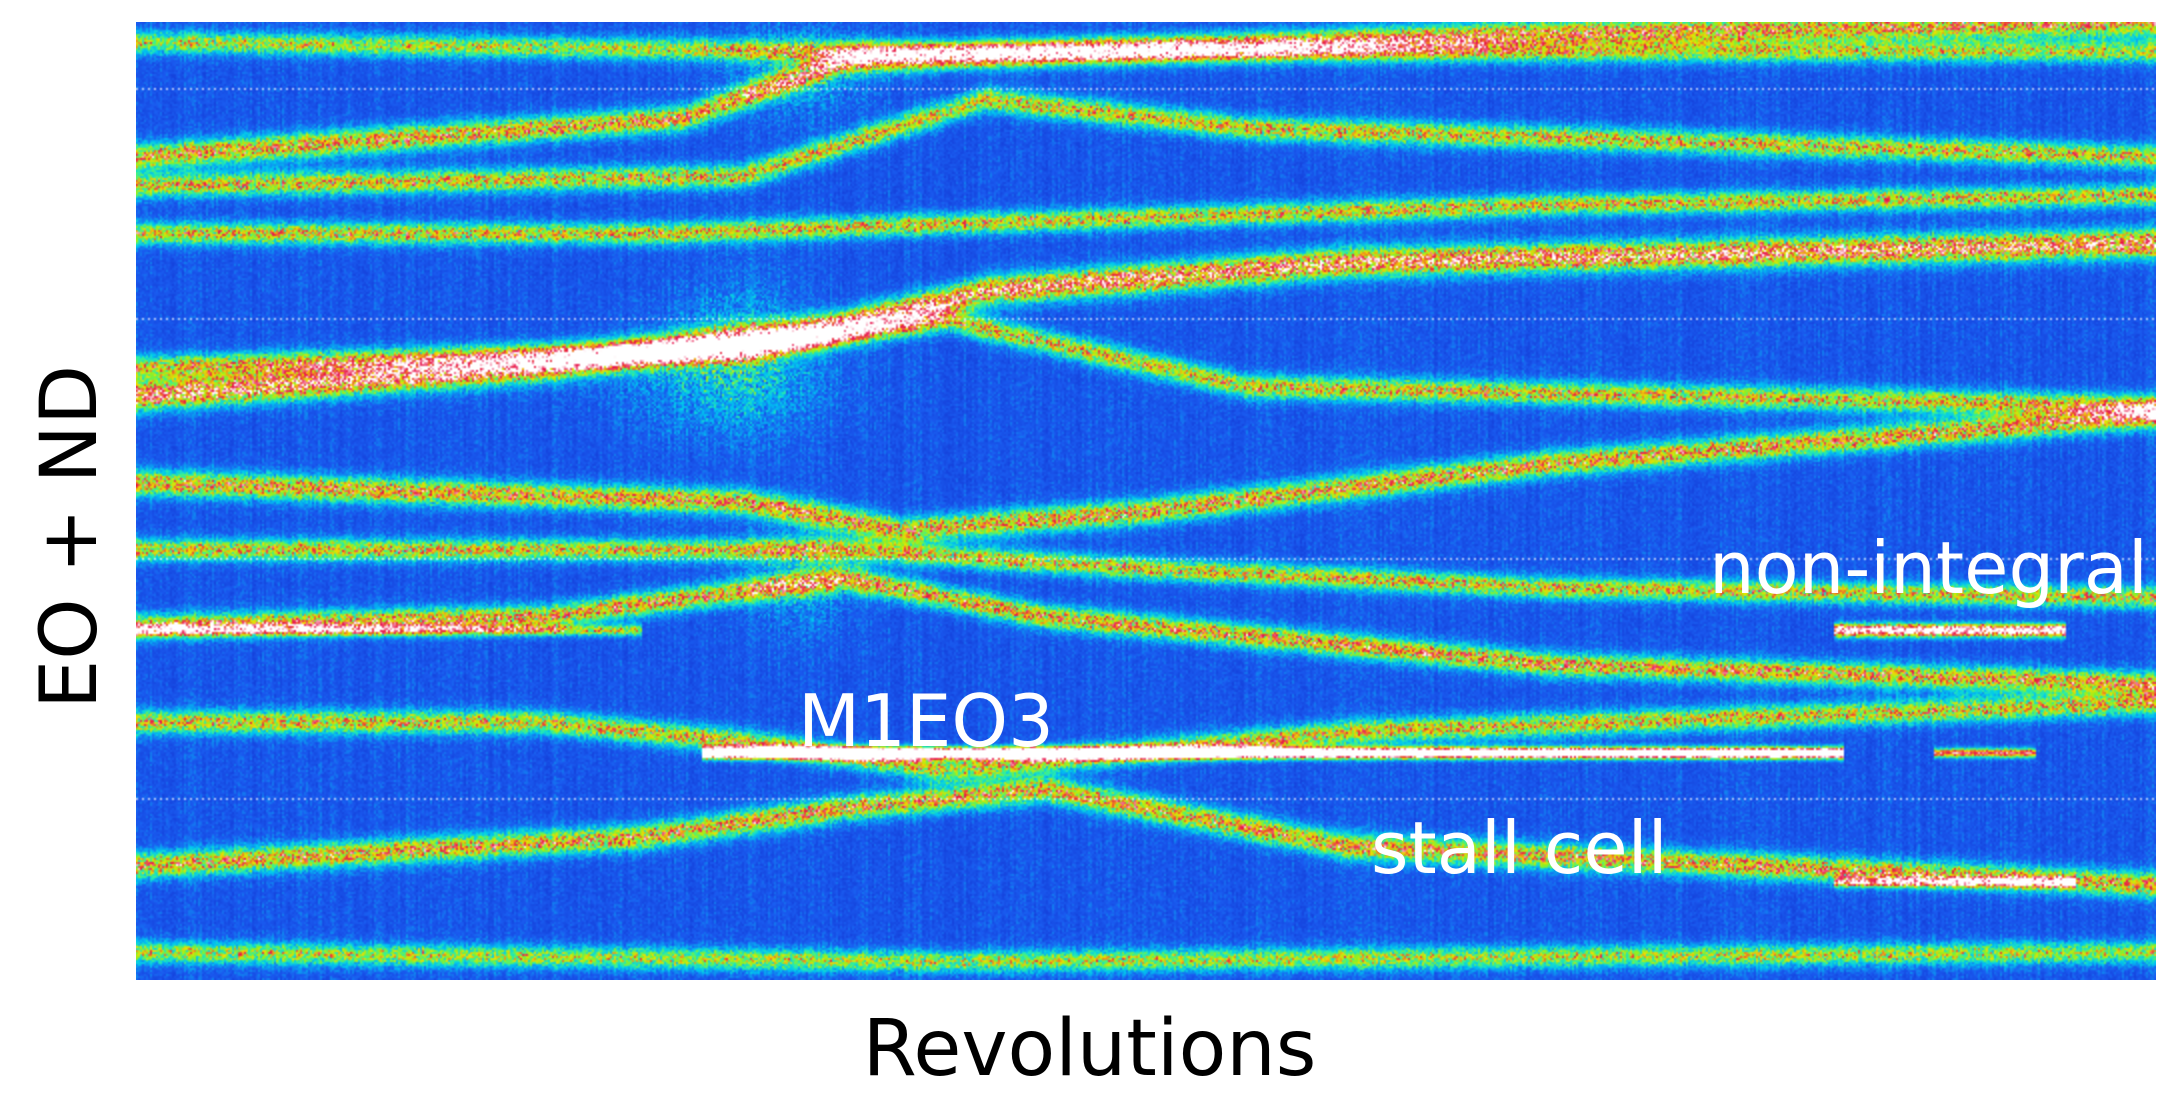  I want to click on annotation-stall-cell: stall cell, so click(1519, 848).